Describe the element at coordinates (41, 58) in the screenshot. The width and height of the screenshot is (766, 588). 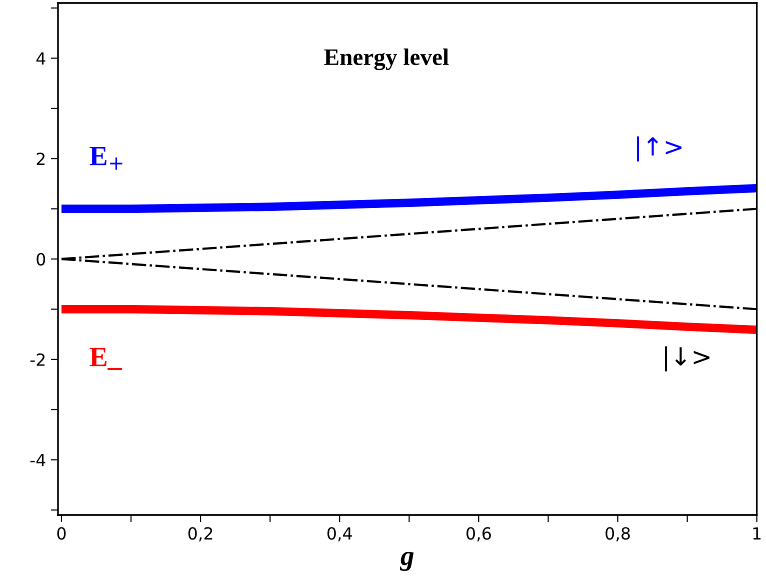
I see `y-tick-label: 4` at that location.